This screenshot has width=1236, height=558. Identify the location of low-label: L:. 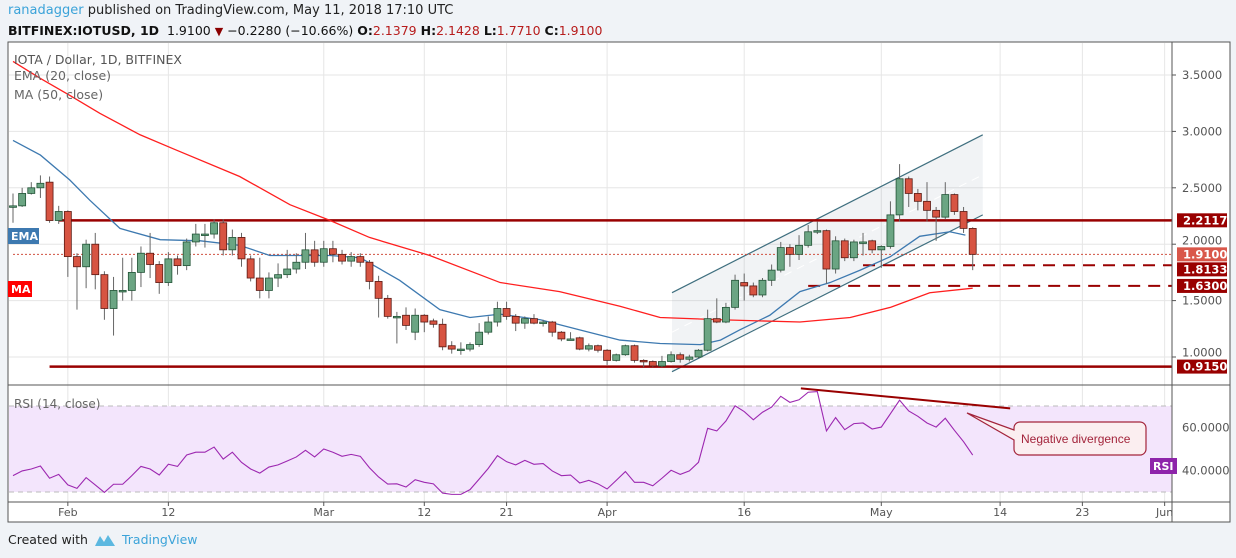
(490, 30).